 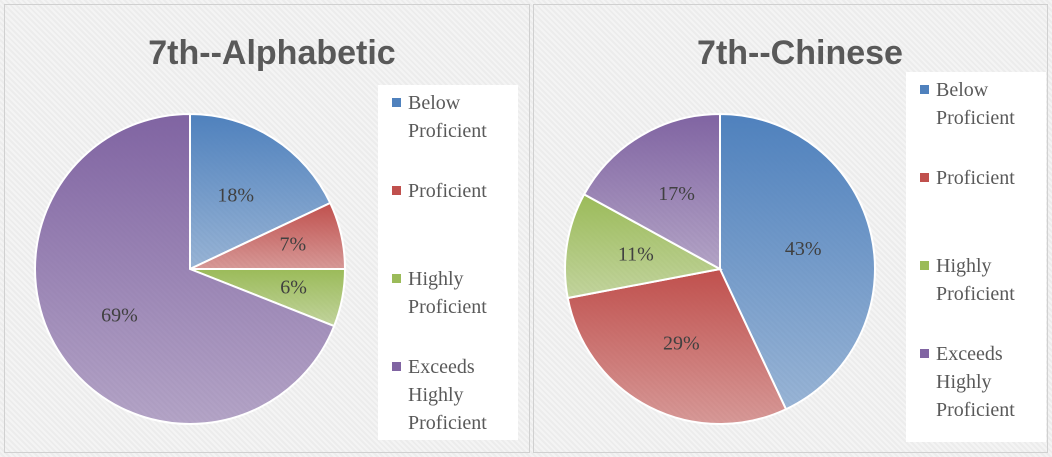 I want to click on data-label: 18%, so click(x=235, y=196).